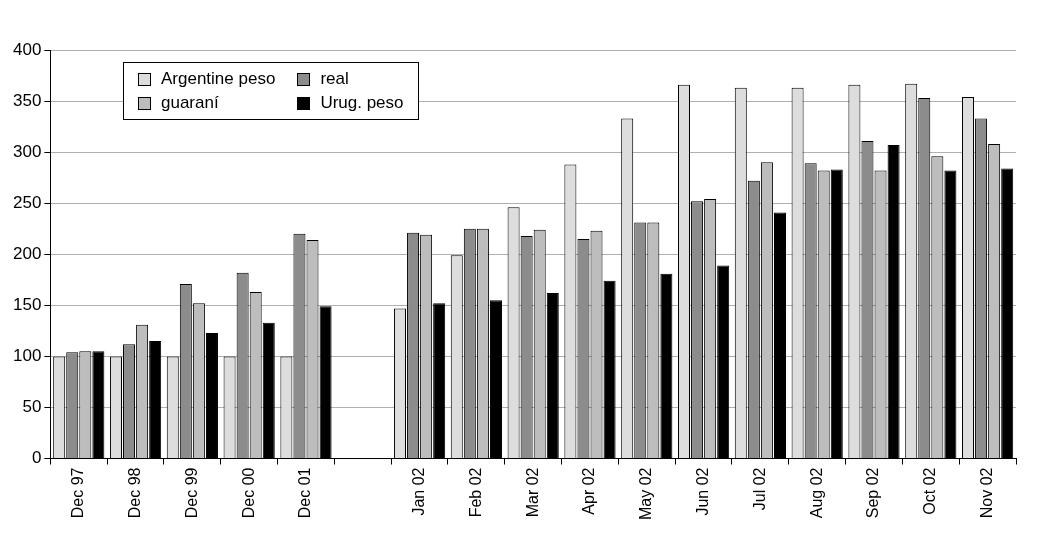  I want to click on x-tick-label: Mar 02, so click(532, 492).